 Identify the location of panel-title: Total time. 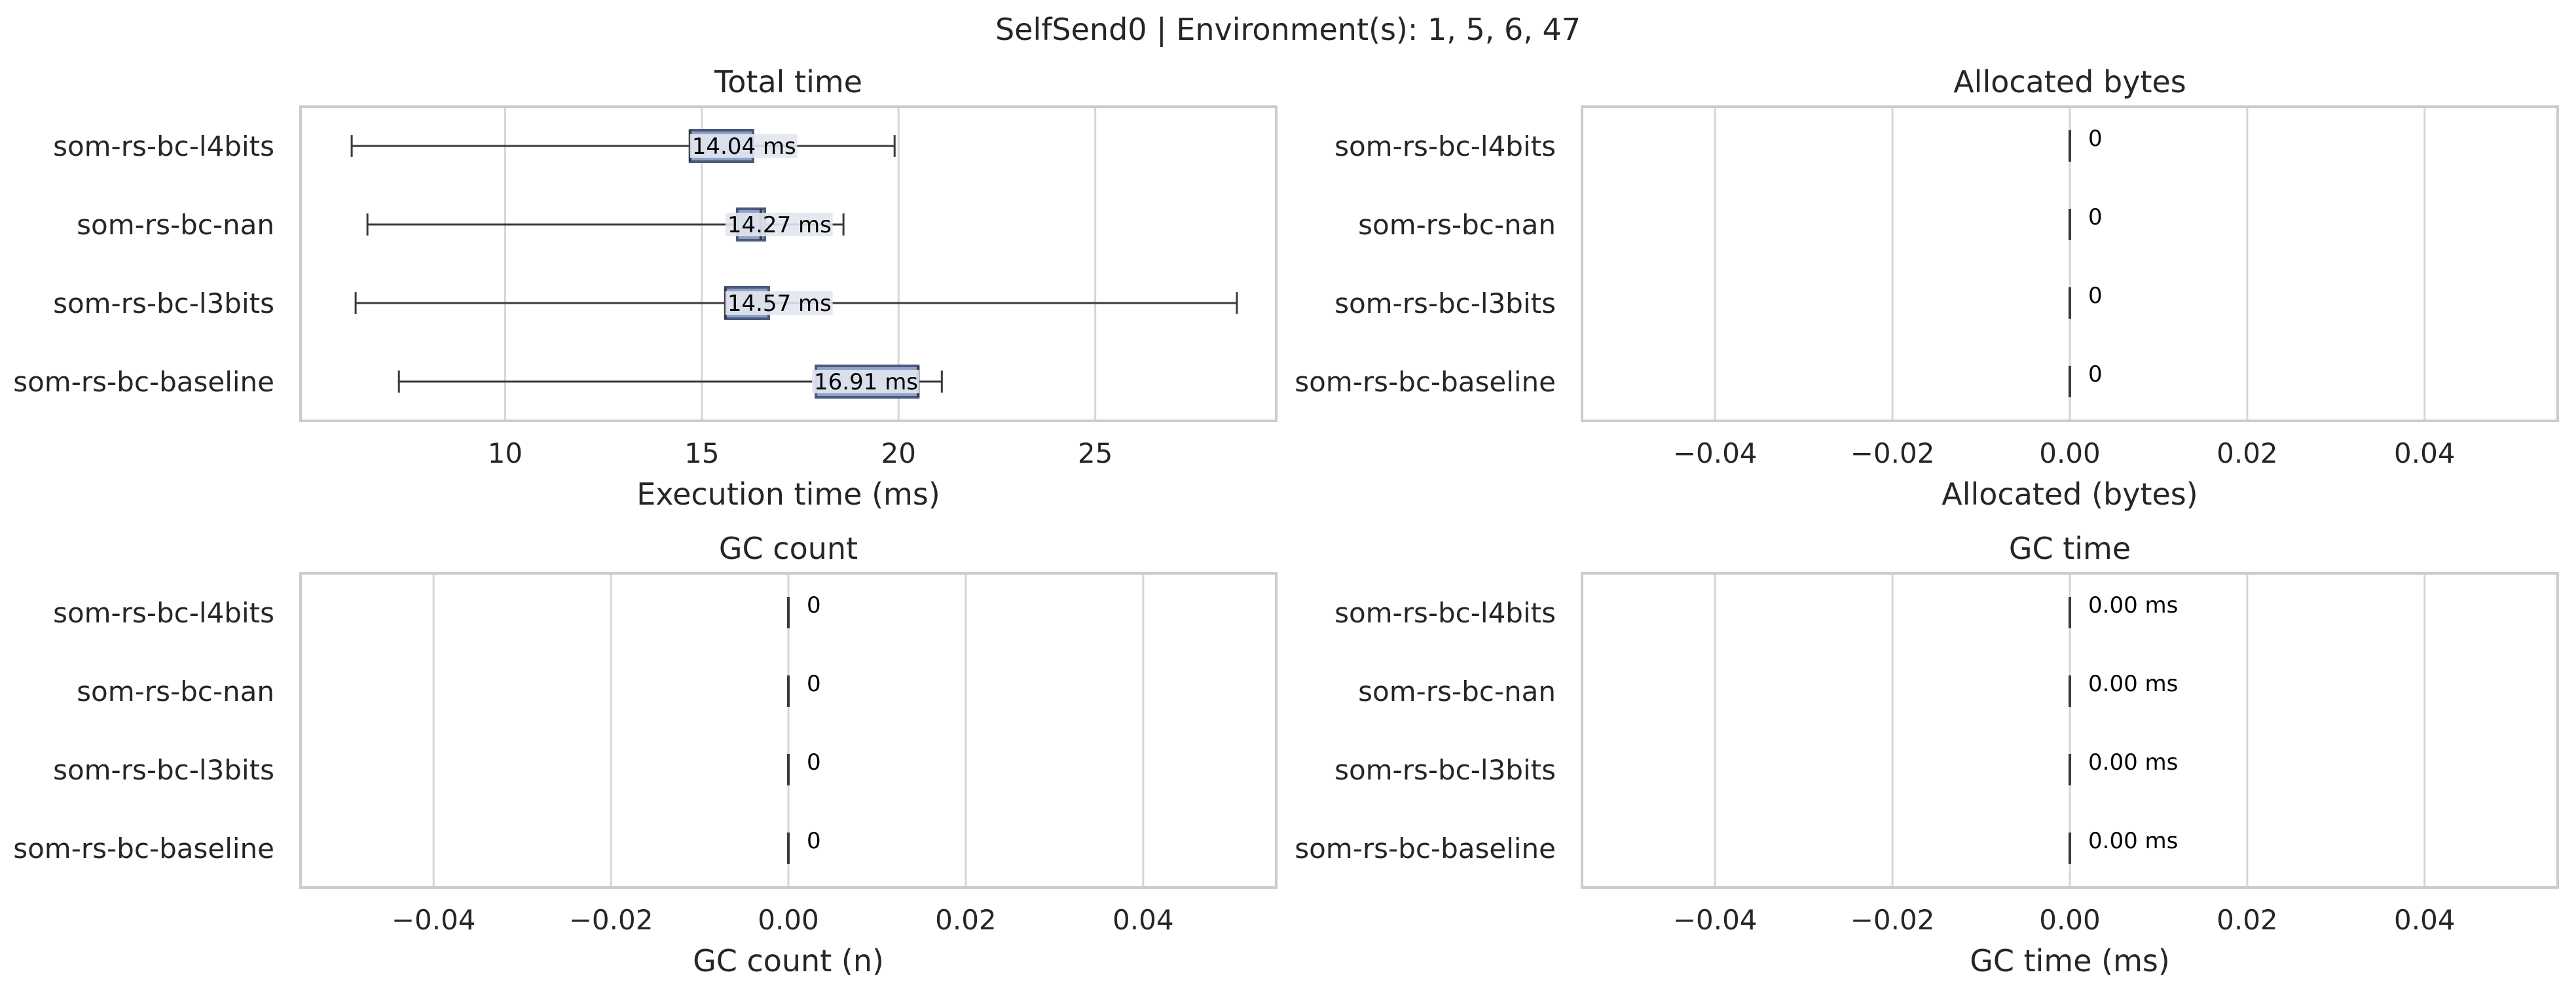
(788, 82).